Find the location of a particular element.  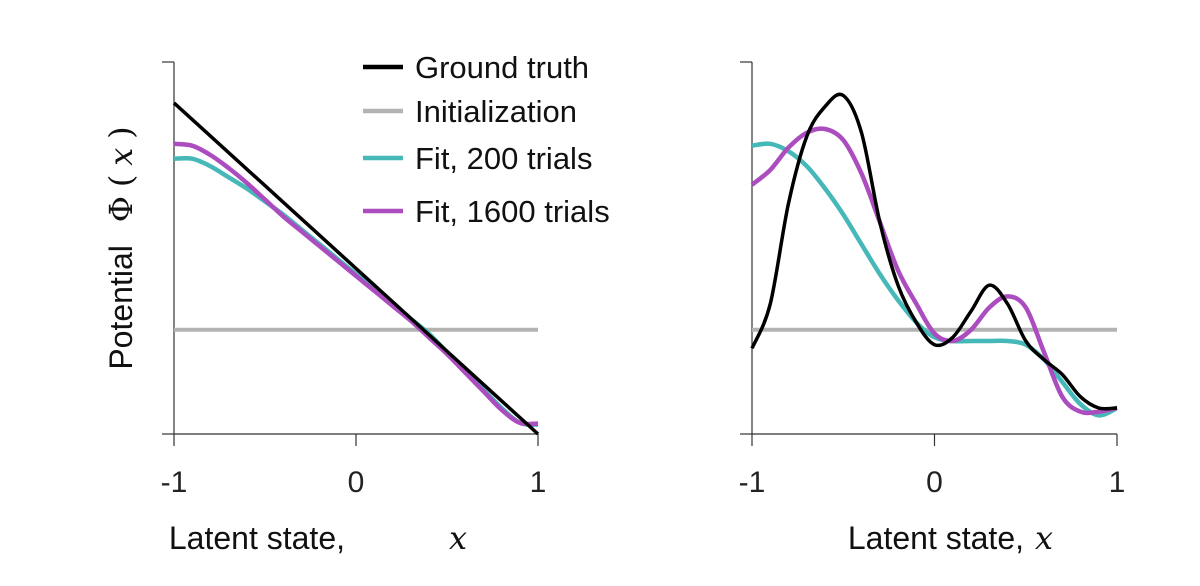

svg-text:Potential Φ (: Potential Φ ( x ) is located at coordinates (121, 247).